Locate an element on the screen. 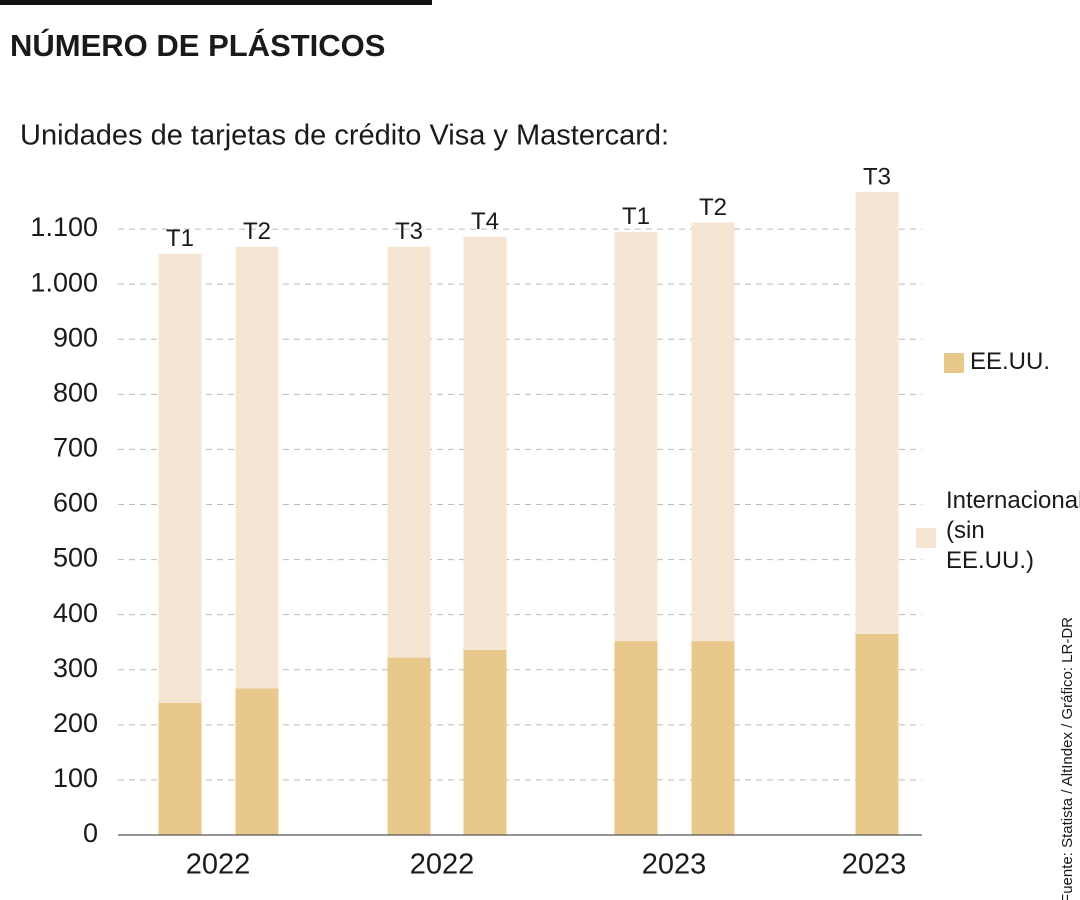  y-tick-label: 700 is located at coordinates (75, 448).